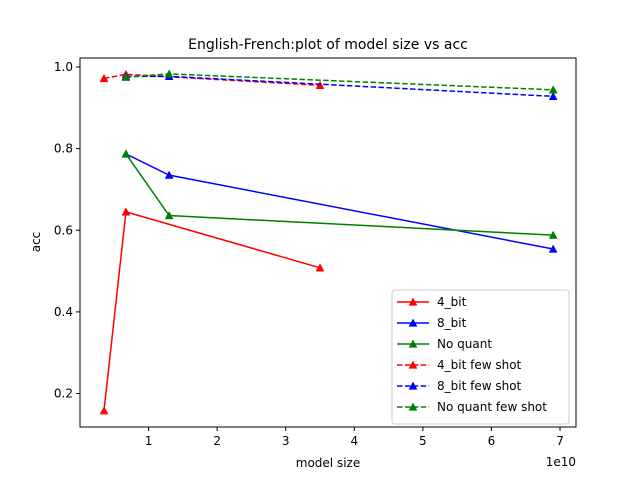 Image resolution: width=640 pixels, height=480 pixels. What do you see at coordinates (63, 312) in the screenshot?
I see `y-tick-label: 0.4` at bounding box center [63, 312].